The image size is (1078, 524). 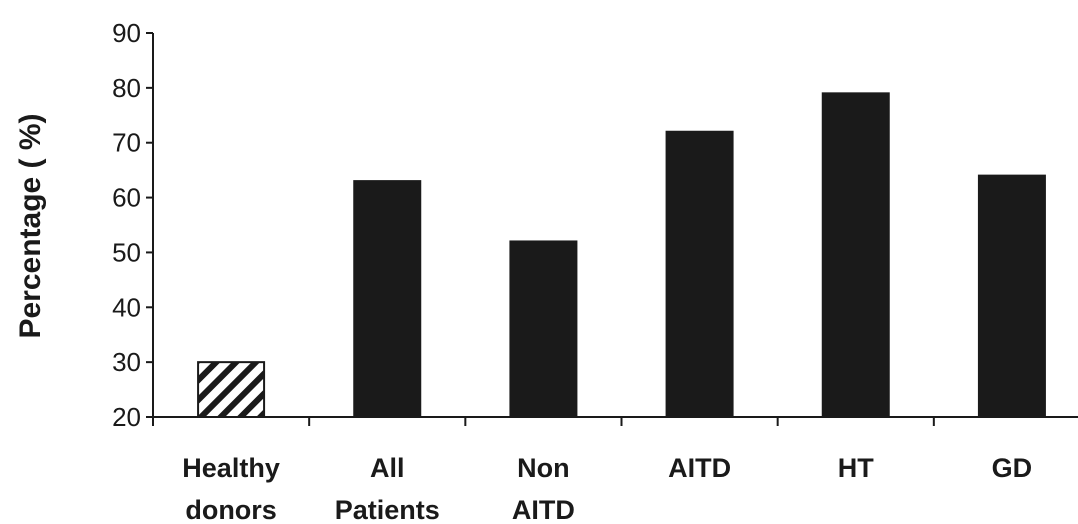 What do you see at coordinates (126, 88) in the screenshot?
I see `y-tick-label: 80` at bounding box center [126, 88].